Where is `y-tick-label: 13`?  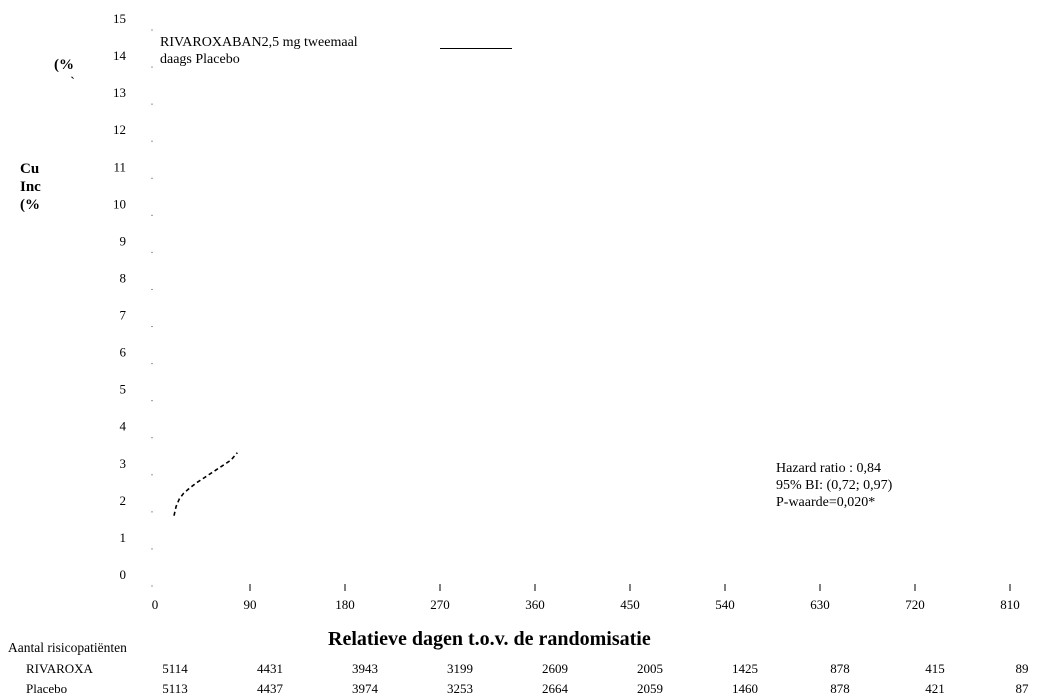 y-tick-label: 13 is located at coordinates (119, 92).